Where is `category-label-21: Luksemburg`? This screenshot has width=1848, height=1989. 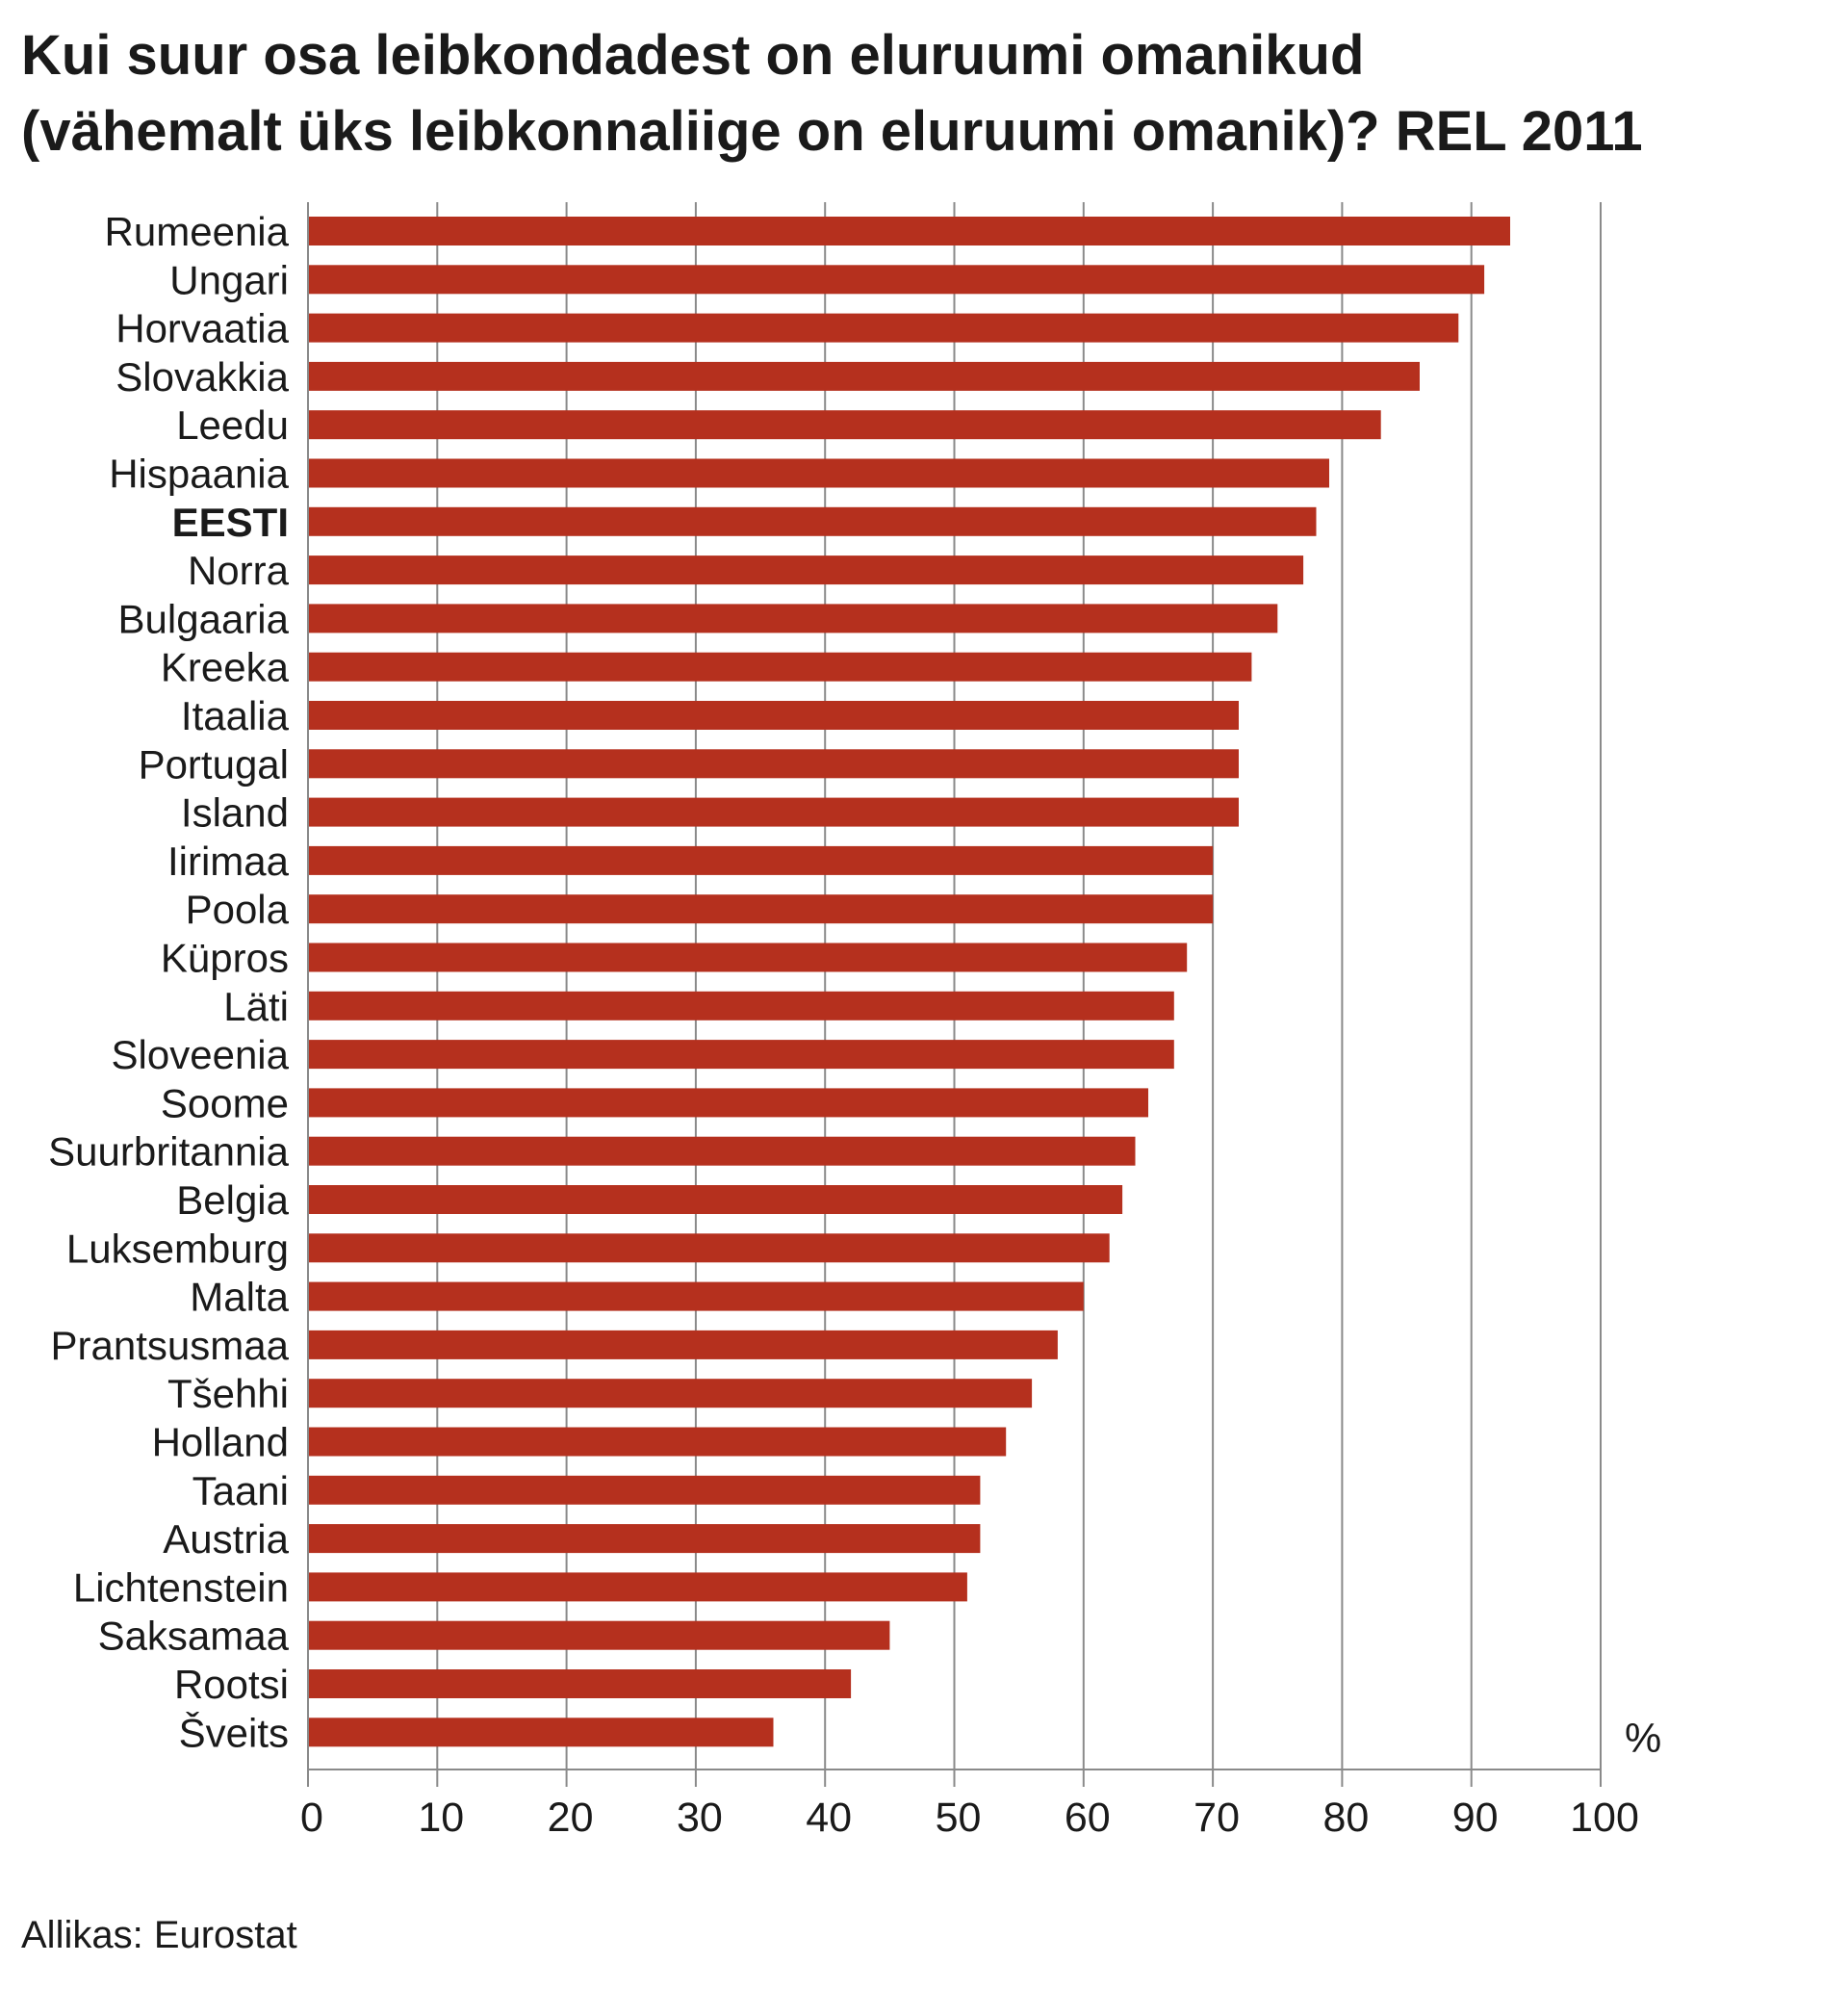 category-label-21: Luksemburg is located at coordinates (177, 1248).